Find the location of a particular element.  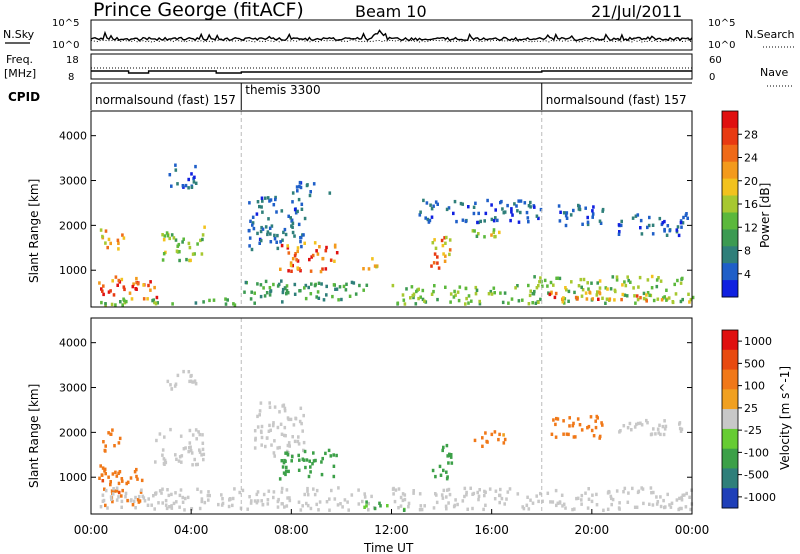

colorbar-block is located at coordinates (730, 419).